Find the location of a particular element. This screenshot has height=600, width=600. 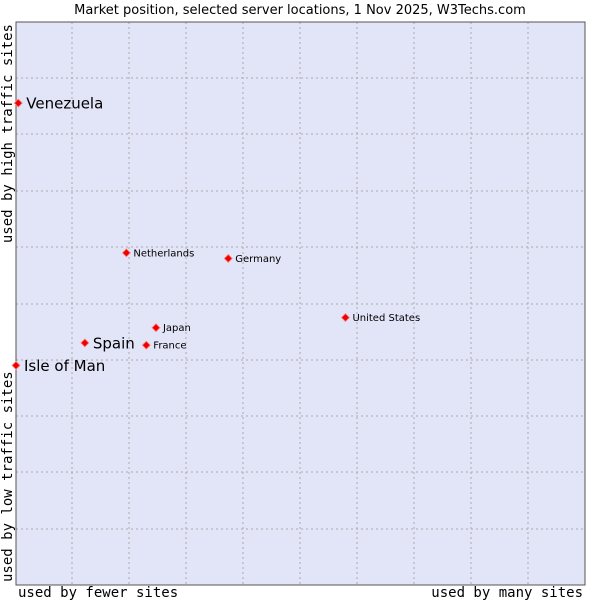

point-marker-venezuela is located at coordinates (18, 103).